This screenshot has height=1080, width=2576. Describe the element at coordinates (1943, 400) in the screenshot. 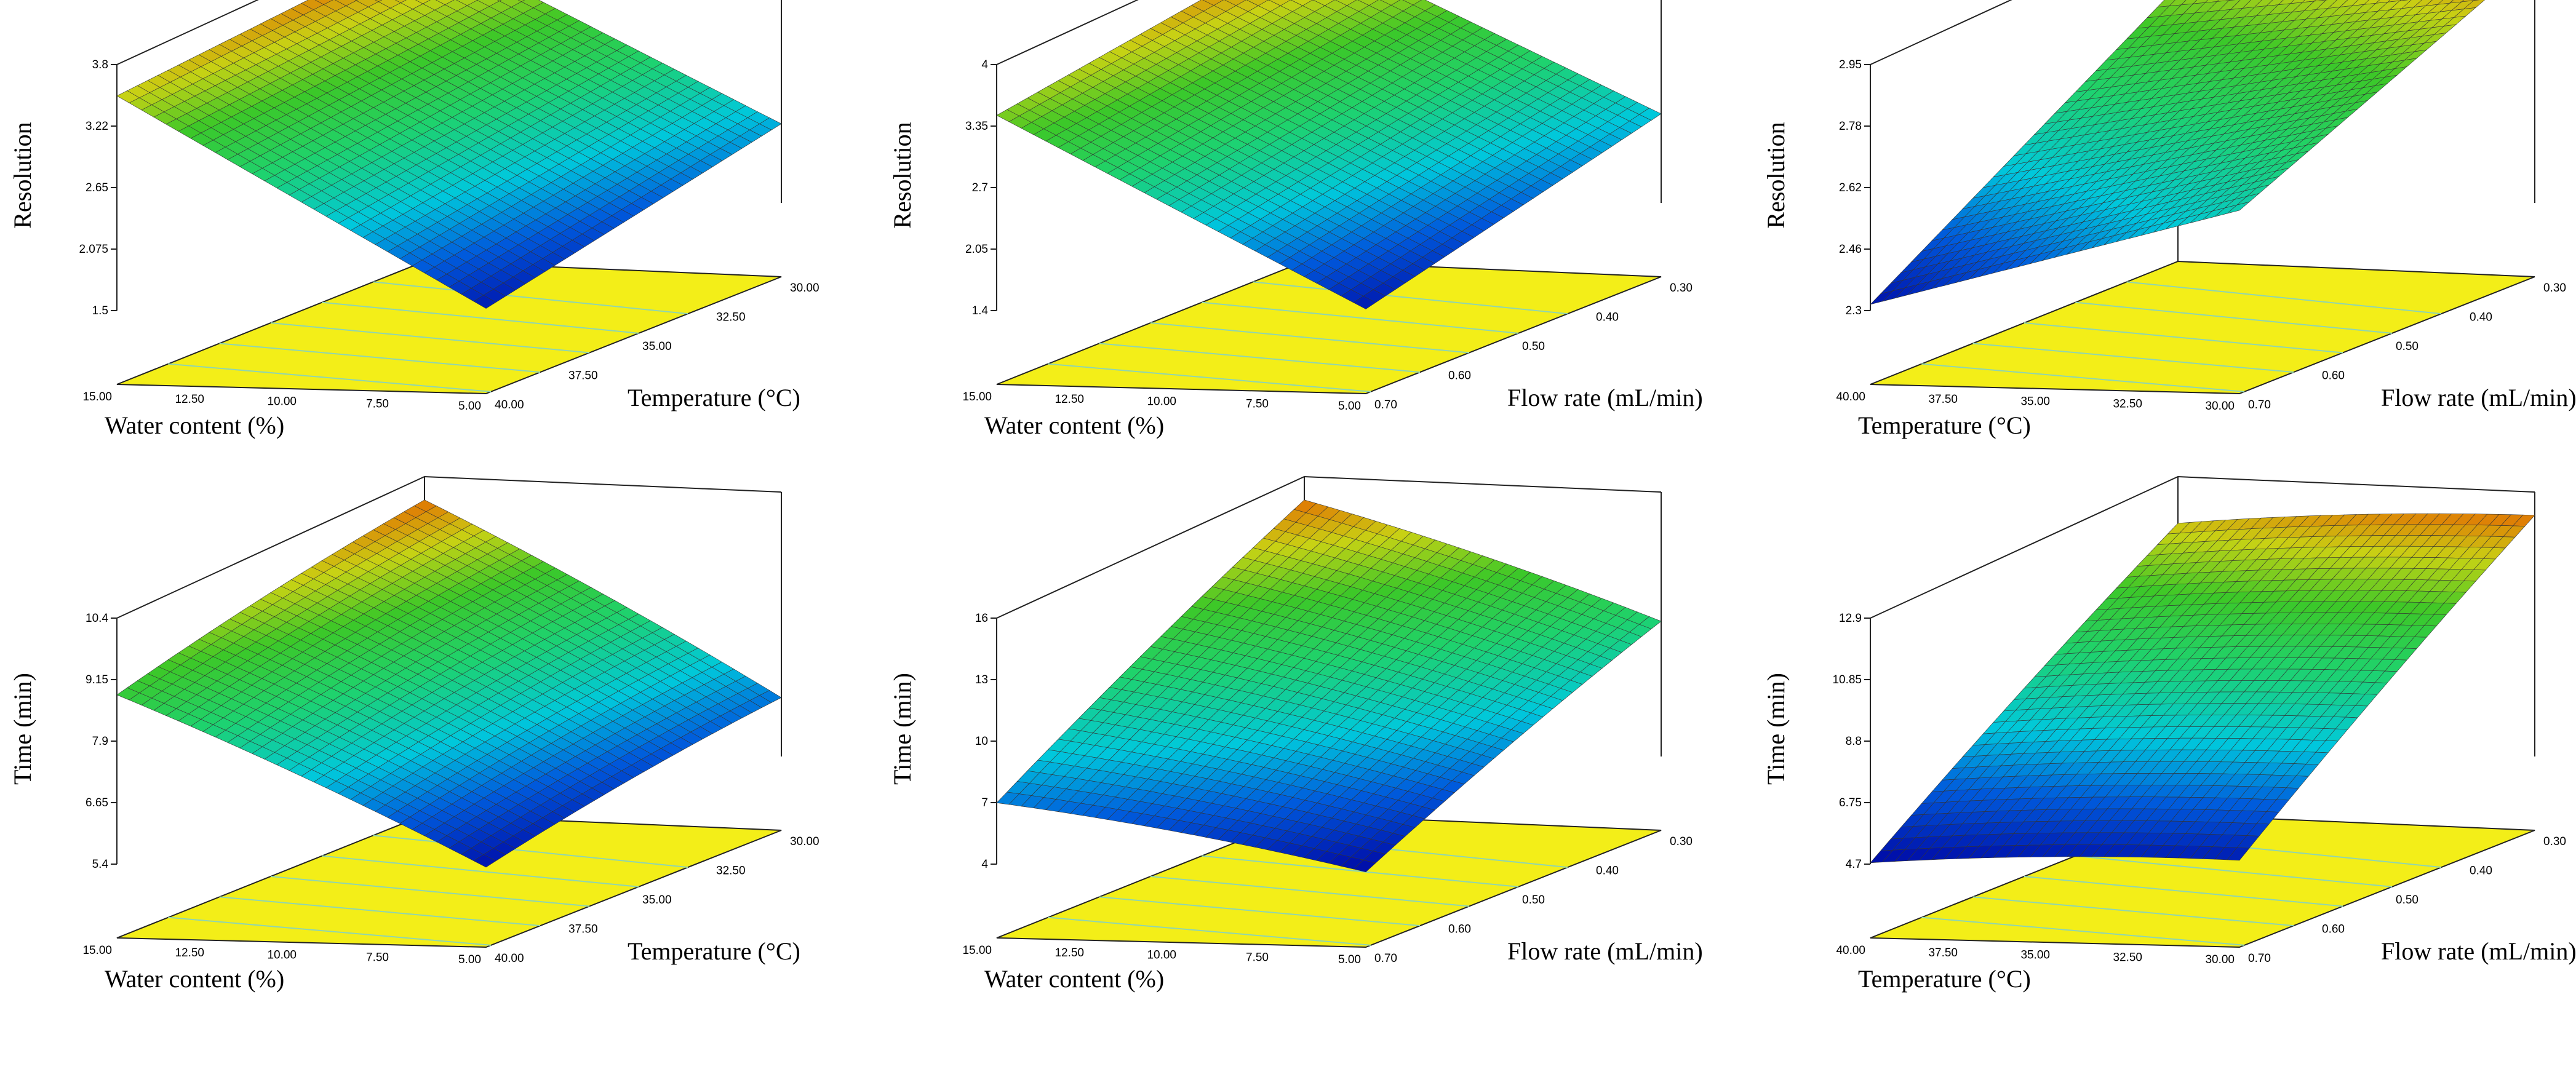

I see `left-tick-label: 37.50` at that location.